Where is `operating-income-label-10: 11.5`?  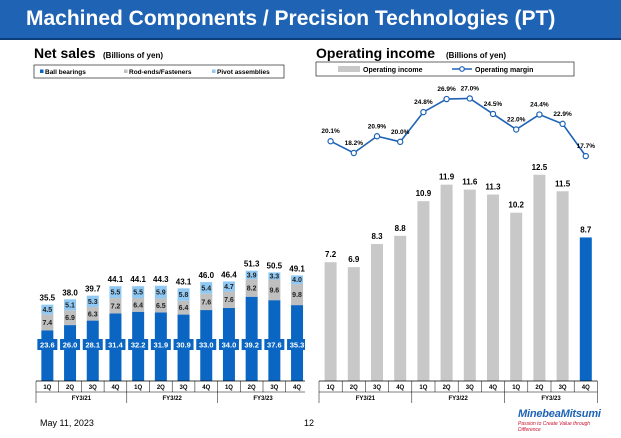
operating-income-label-10: 11.5 is located at coordinates (563, 183).